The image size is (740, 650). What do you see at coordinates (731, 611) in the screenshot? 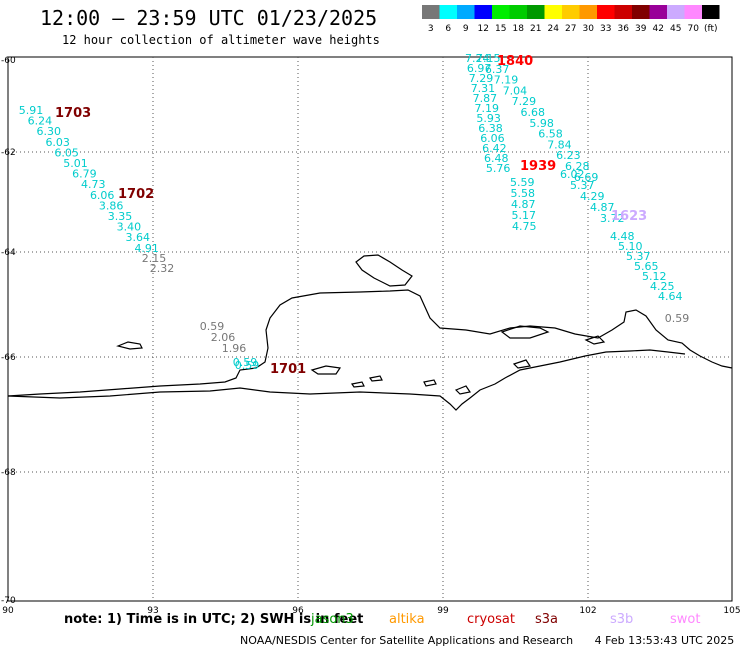
I see `lon-tick-label: 105` at bounding box center [731, 611].